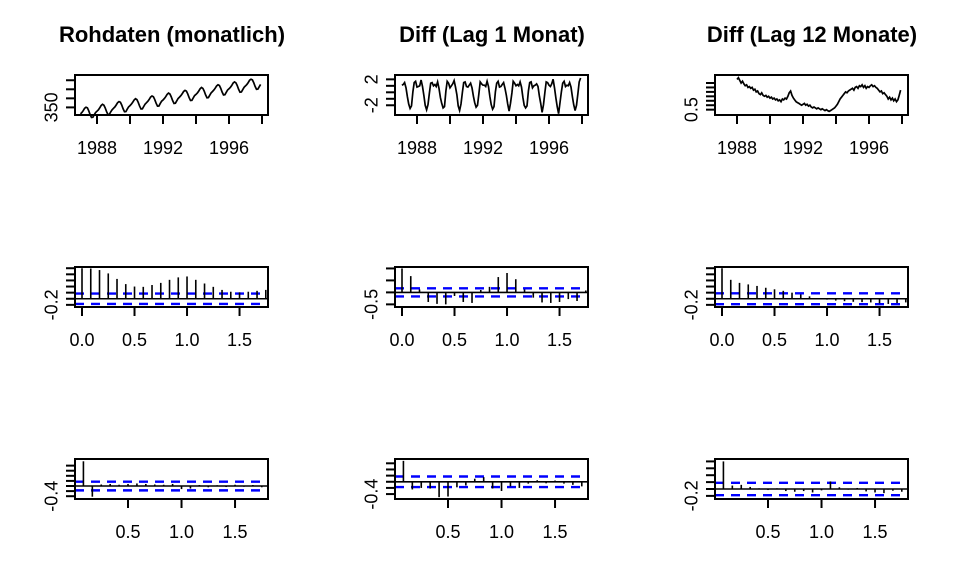 This screenshot has height=576, width=960. I want to click on diff-lag1-series-axes: 1988 1992 1996 -2 2, so click(472, 116).